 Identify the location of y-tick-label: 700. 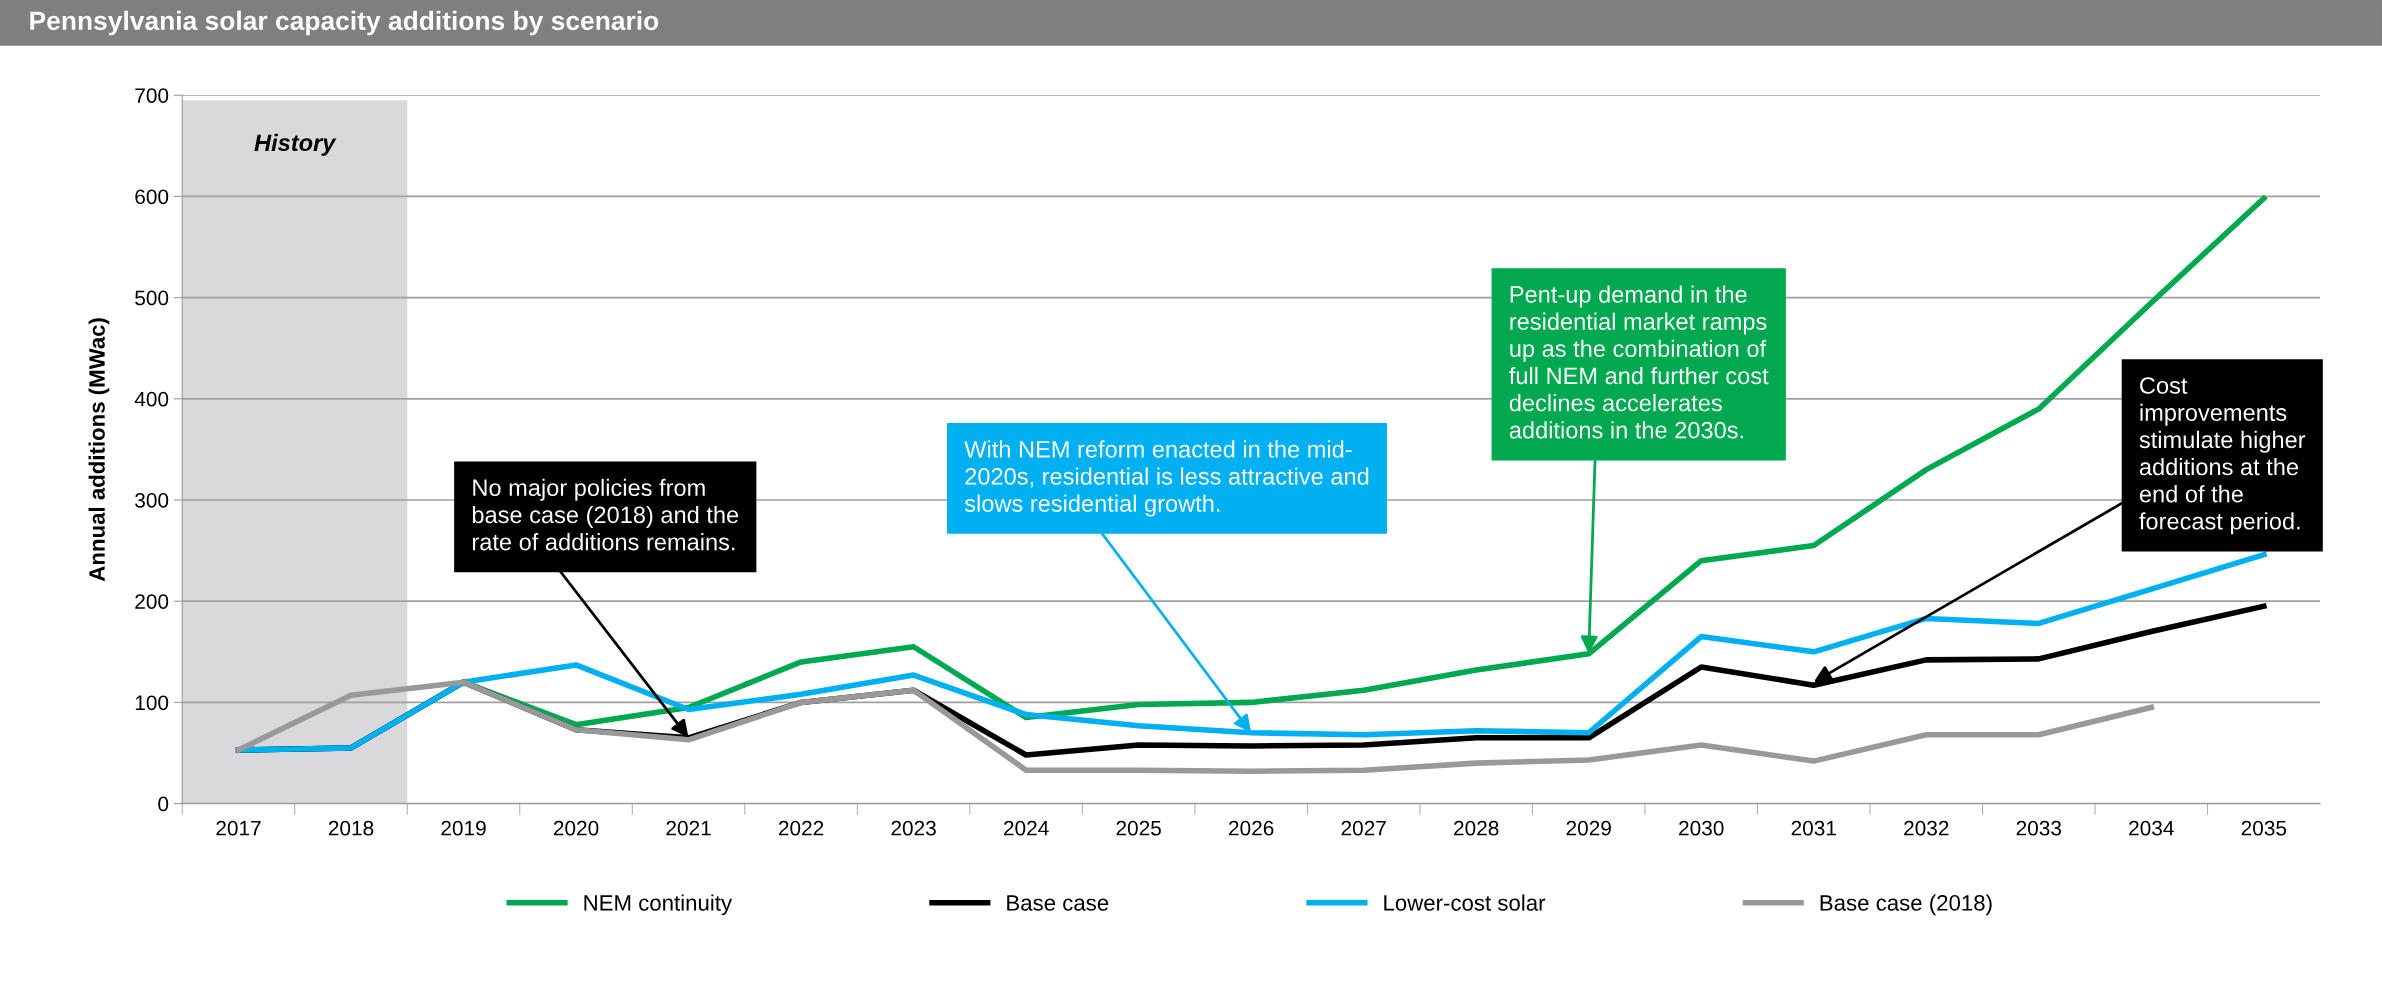
(152, 95).